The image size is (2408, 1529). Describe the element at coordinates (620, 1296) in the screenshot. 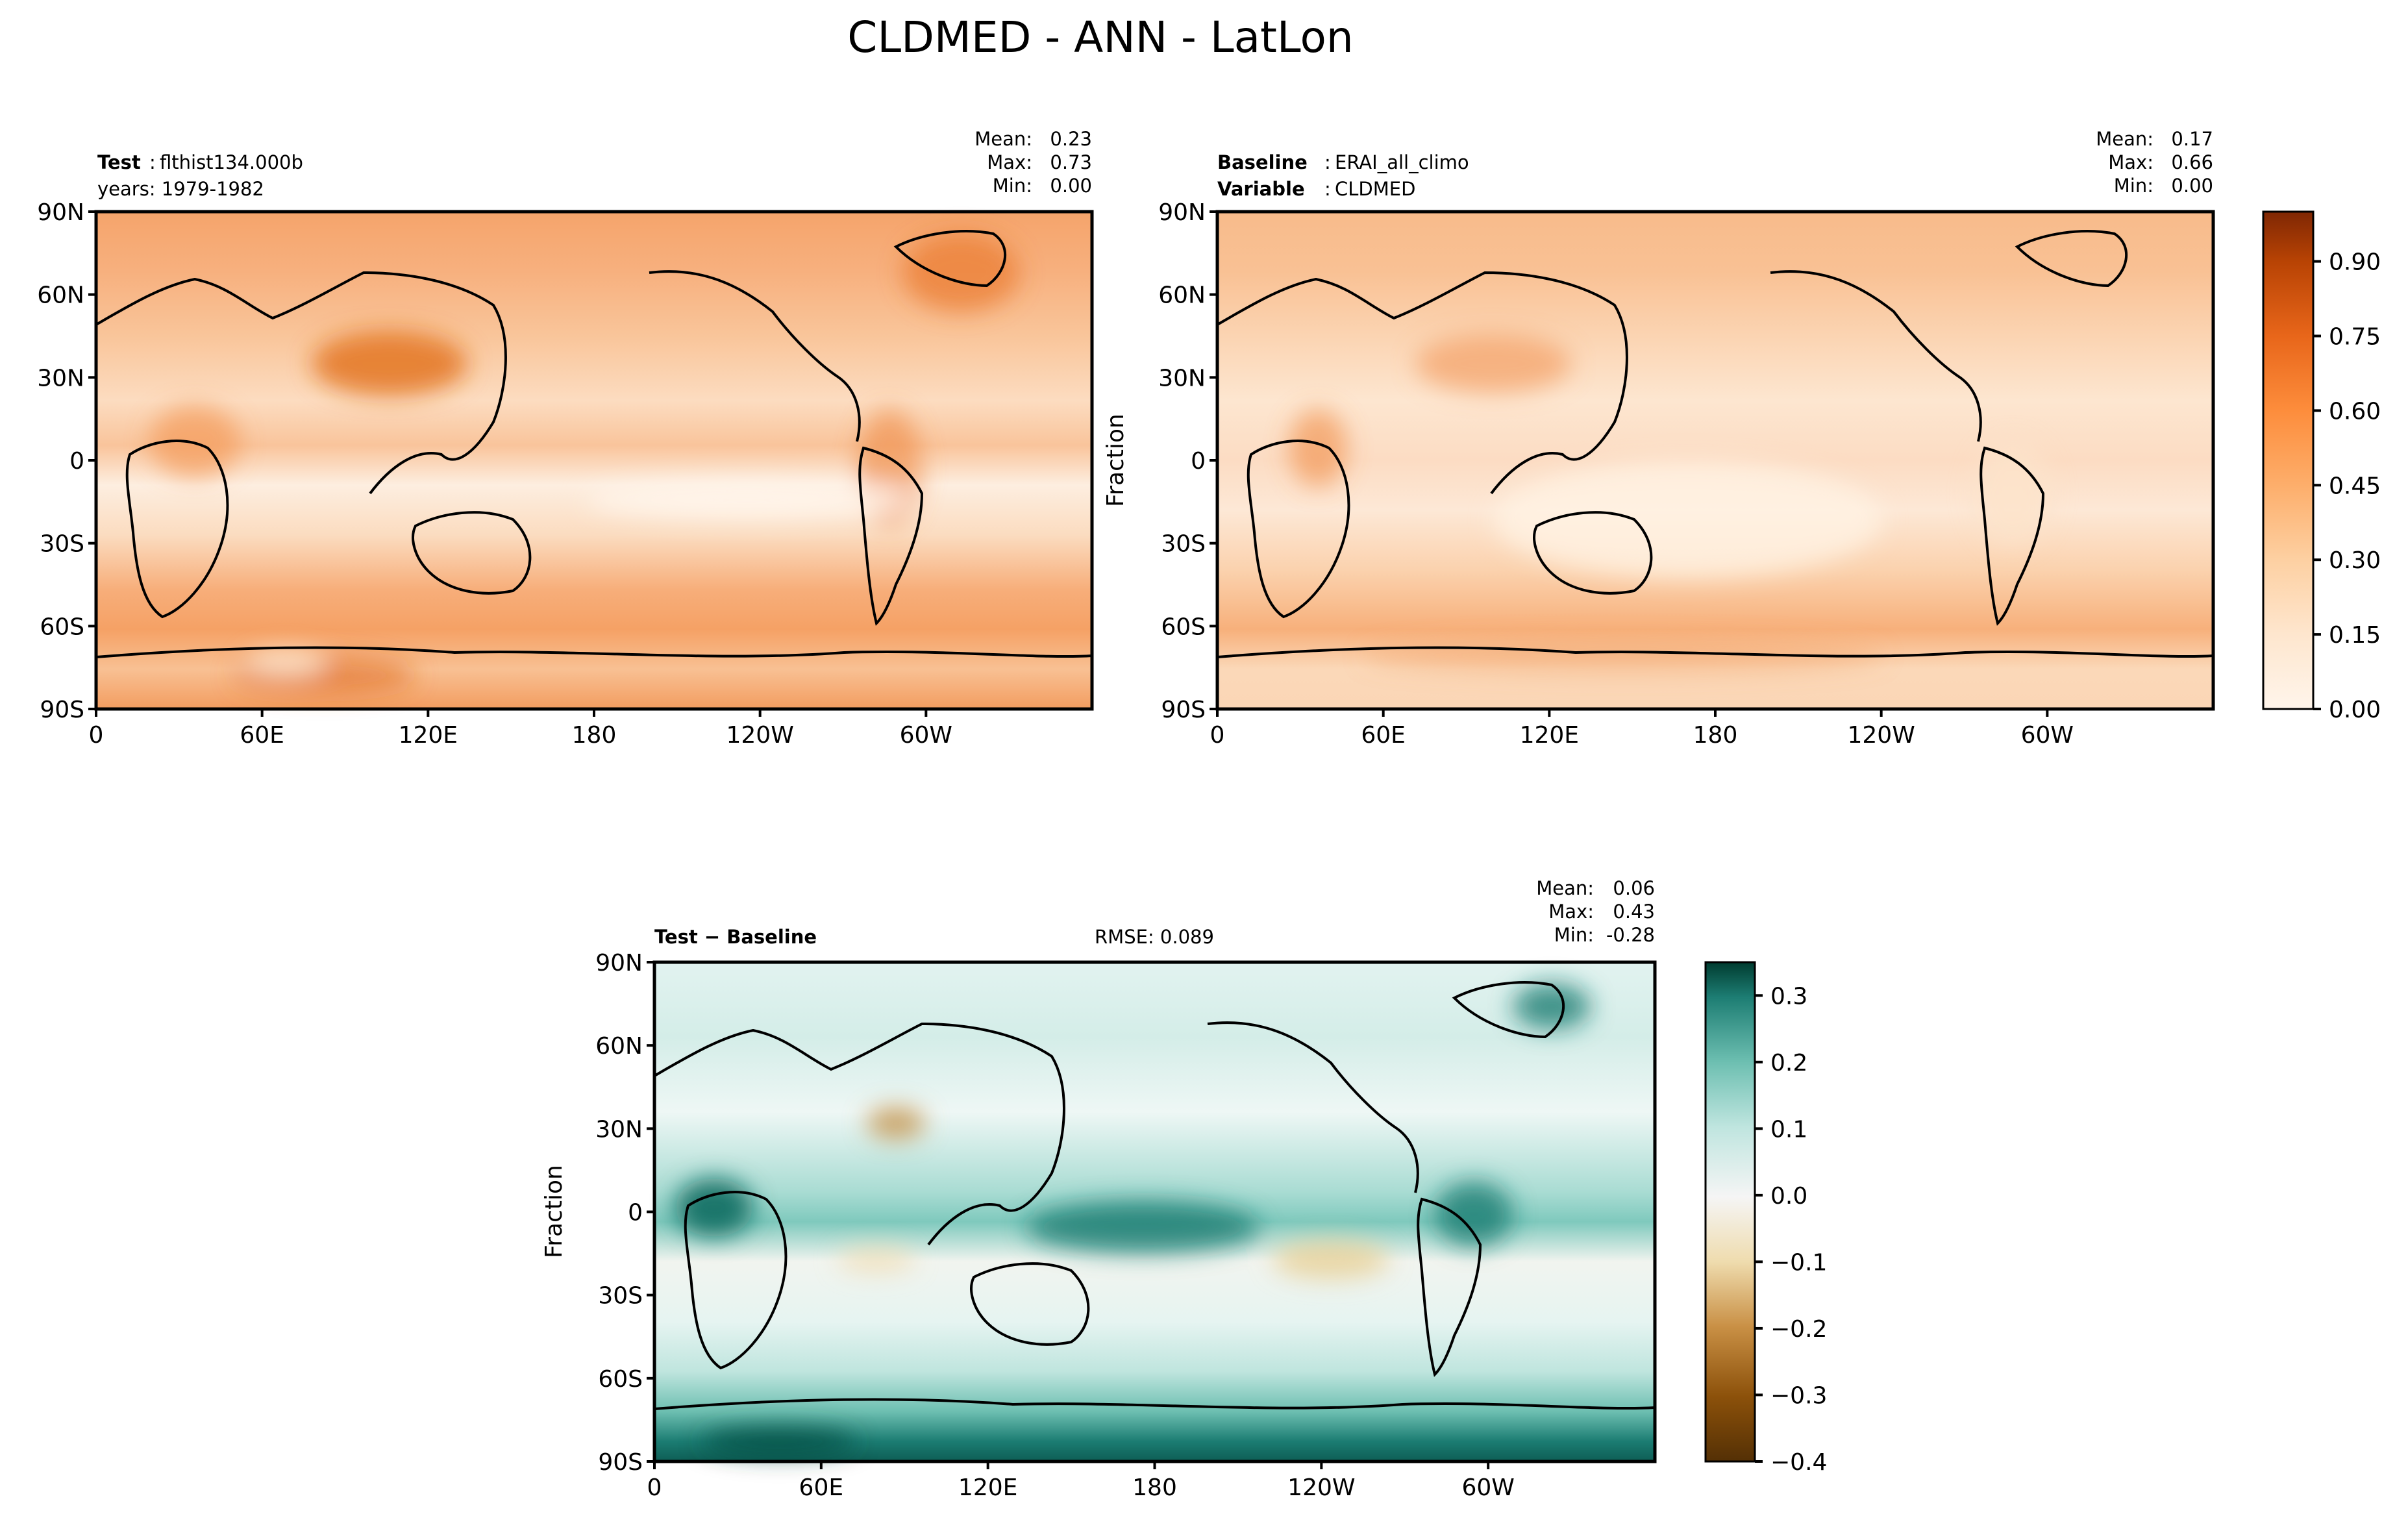

I see `difference-ytick-label: 30S` at that location.